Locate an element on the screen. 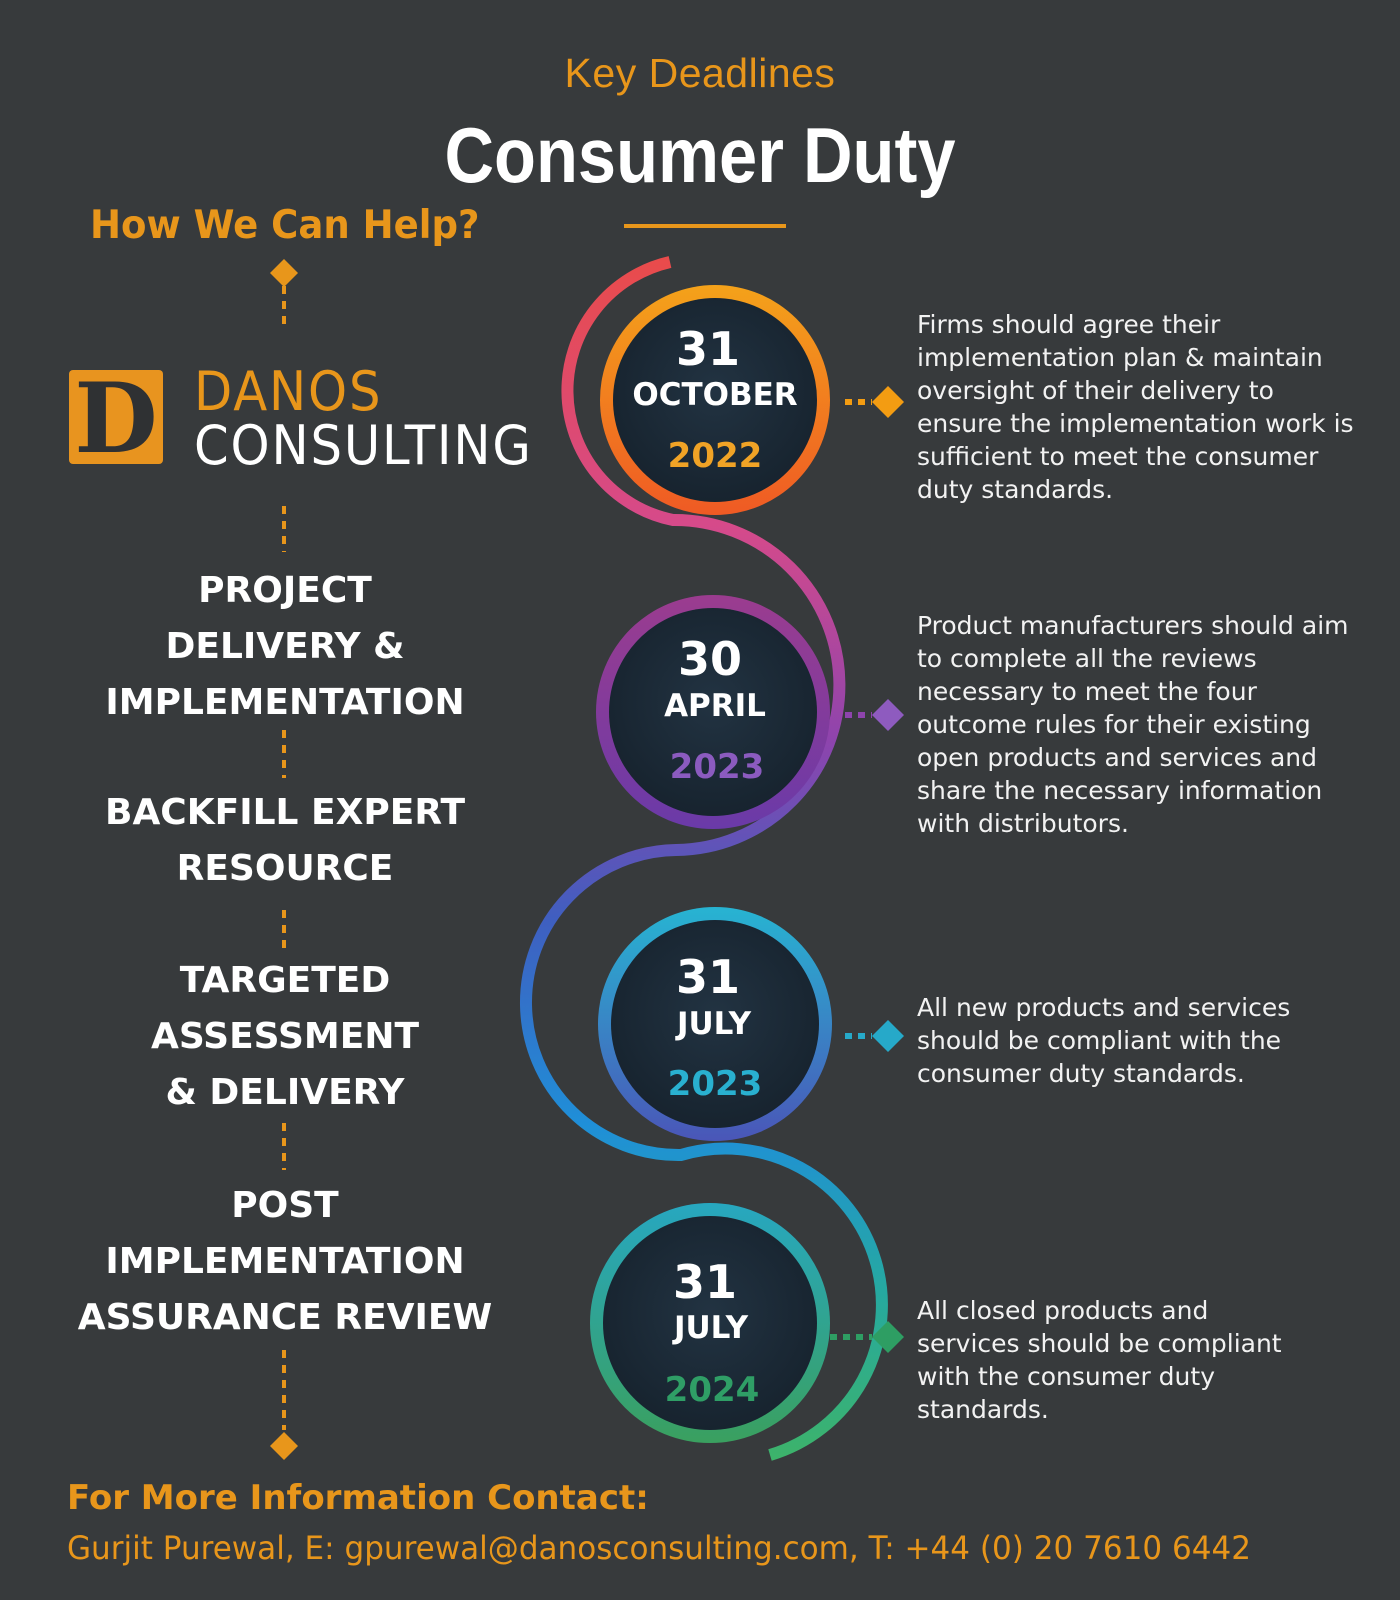  deadline-1-day: 31 is located at coordinates (707, 349).